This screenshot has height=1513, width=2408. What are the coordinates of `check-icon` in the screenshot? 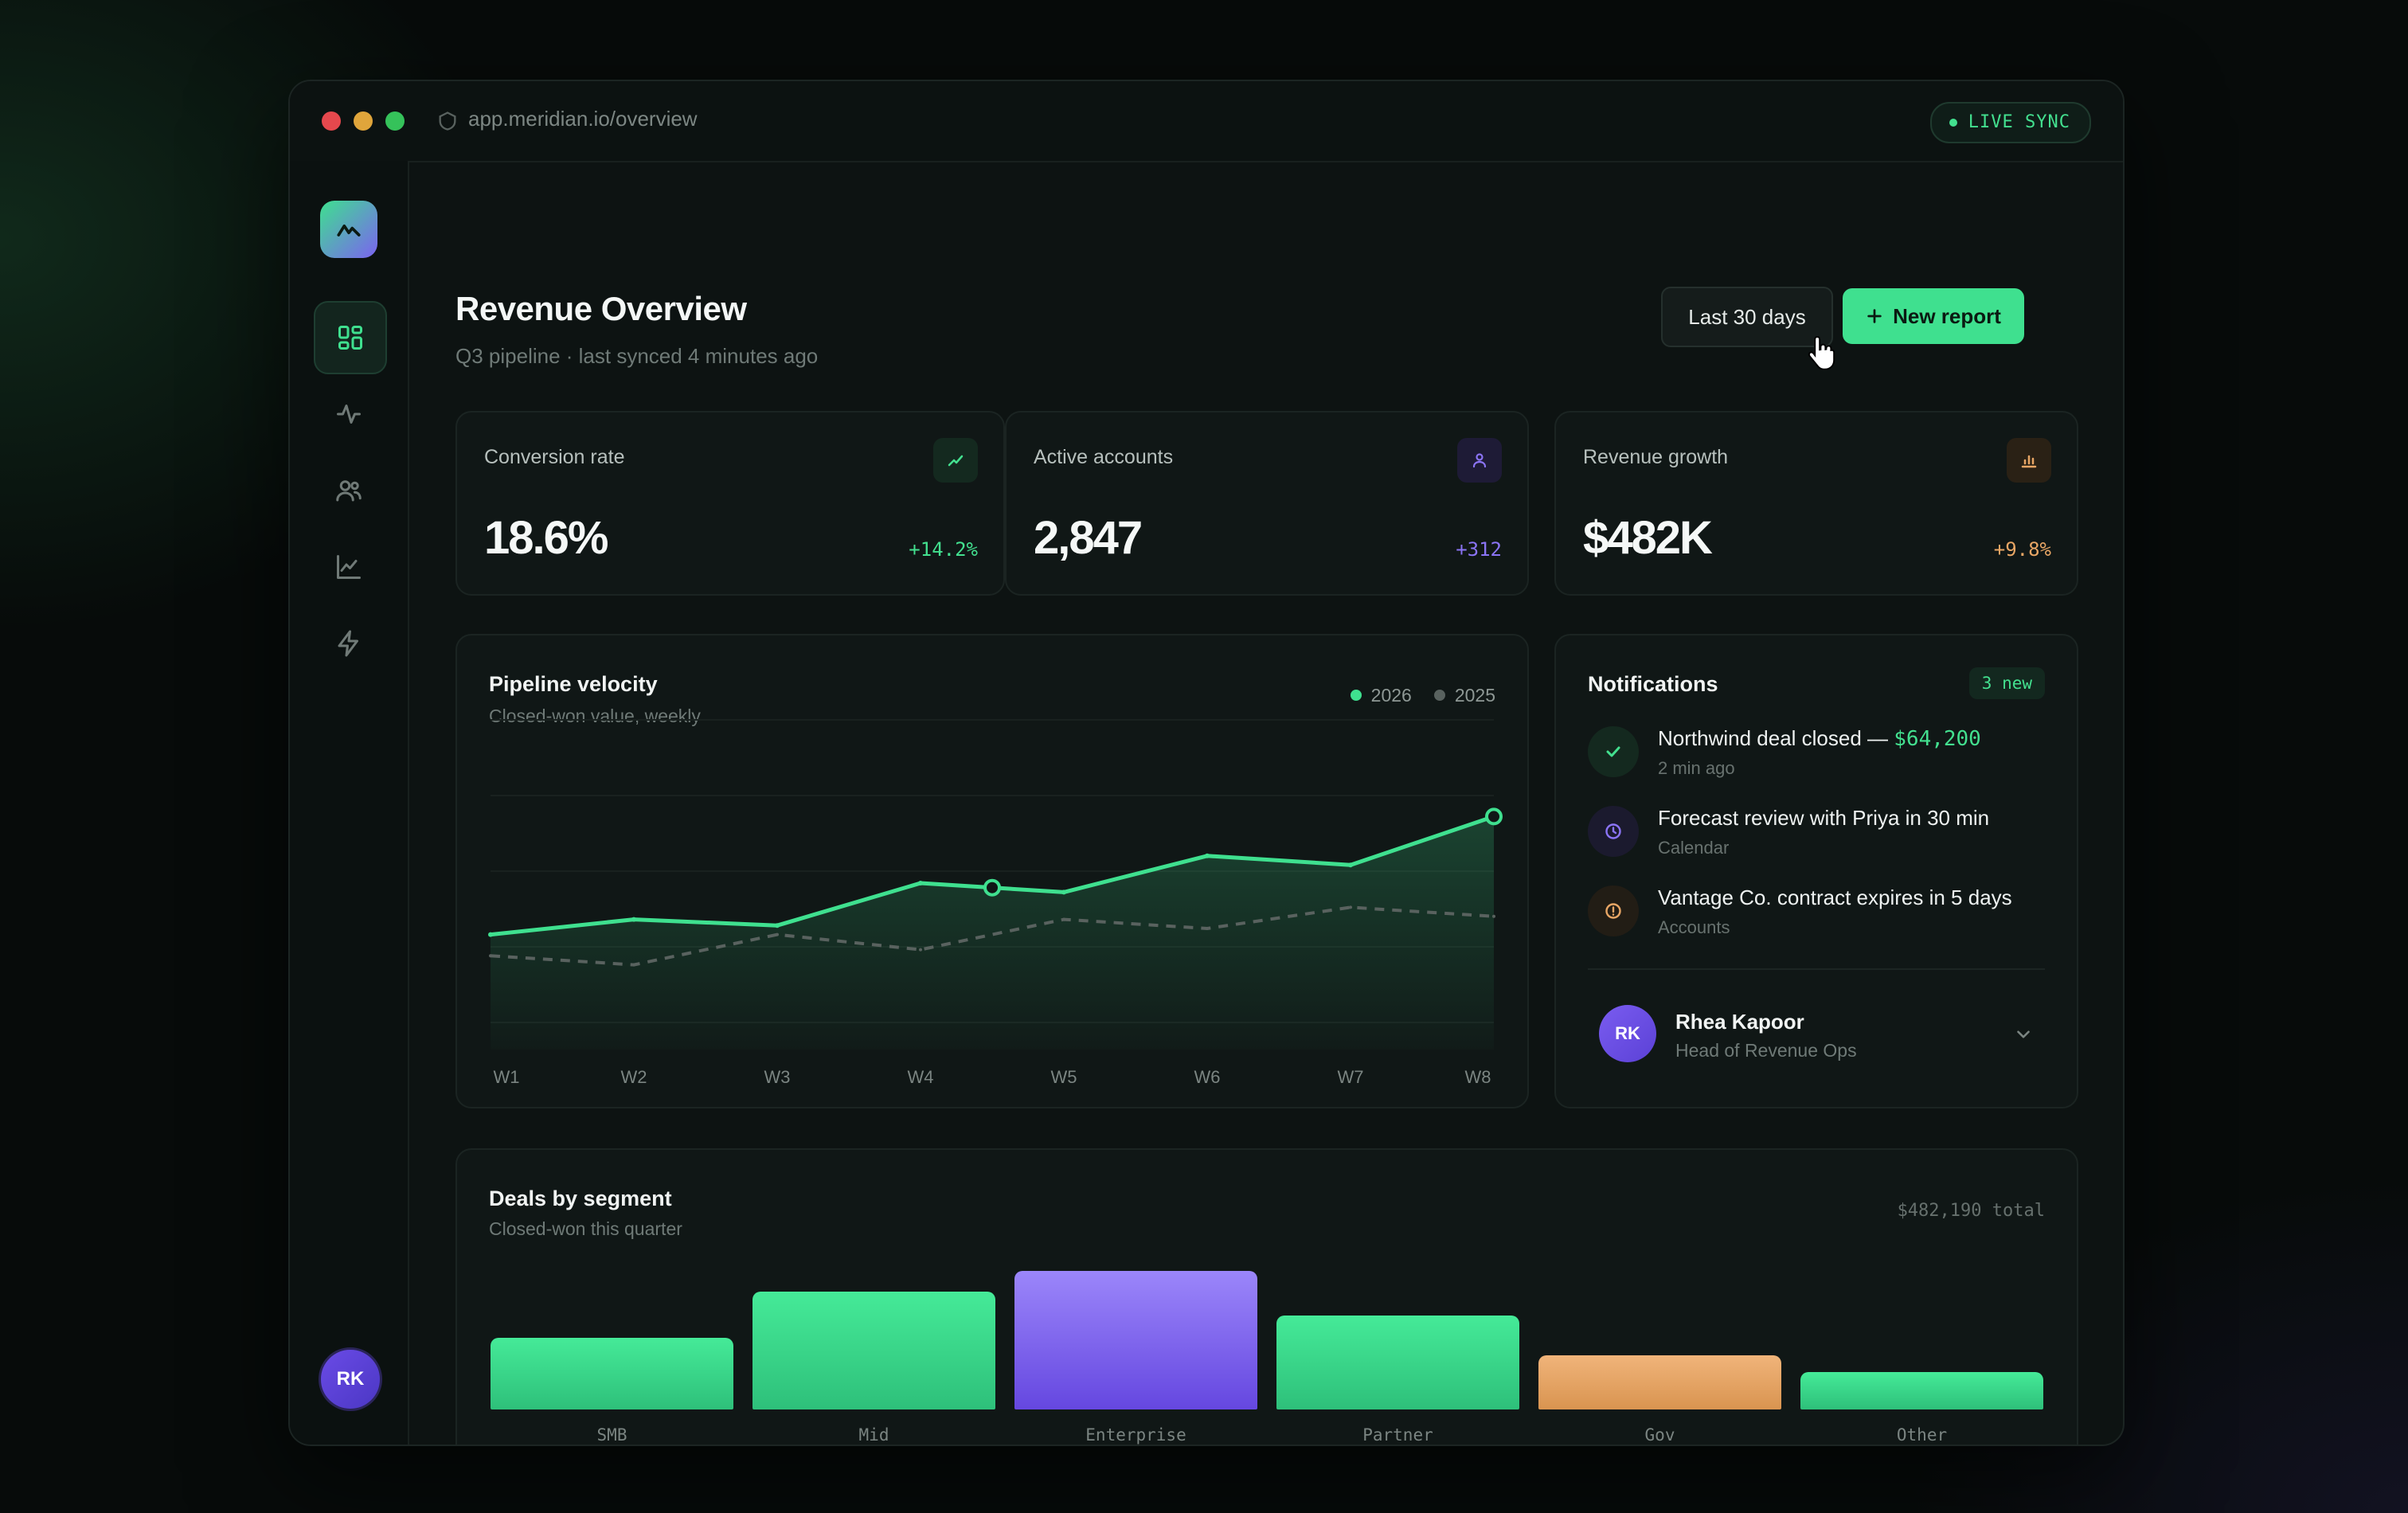 It's located at (1613, 751).